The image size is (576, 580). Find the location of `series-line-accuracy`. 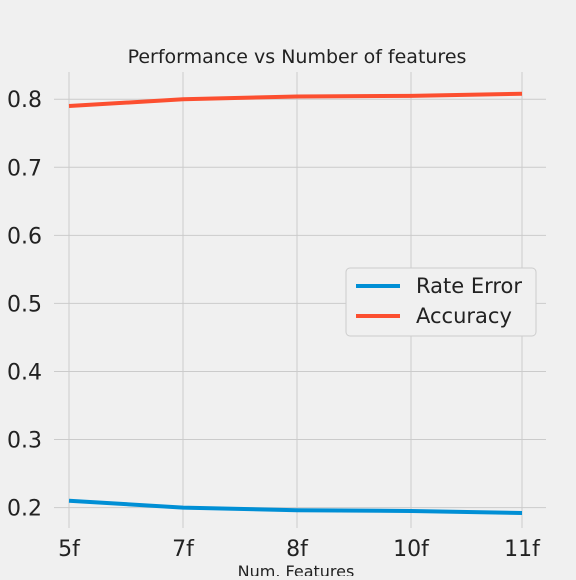

series-line-accuracy is located at coordinates (295, 100).